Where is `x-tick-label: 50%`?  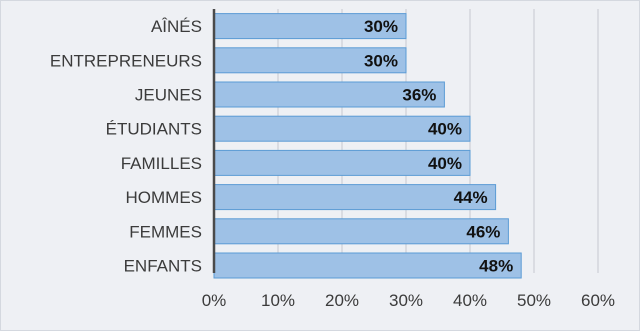
x-tick-label: 50% is located at coordinates (534, 300).